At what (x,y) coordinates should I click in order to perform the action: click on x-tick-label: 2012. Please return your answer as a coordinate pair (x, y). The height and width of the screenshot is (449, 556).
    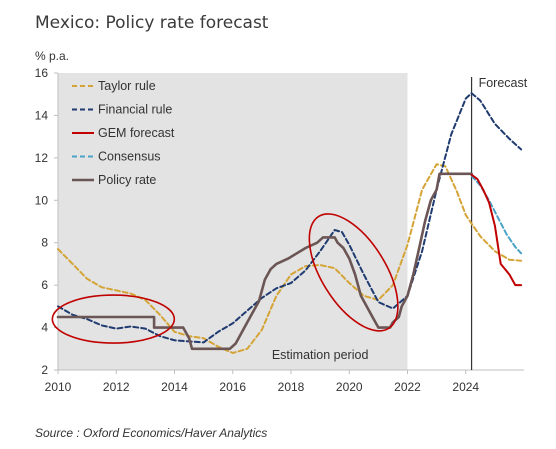
    Looking at the image, I should click on (116, 387).